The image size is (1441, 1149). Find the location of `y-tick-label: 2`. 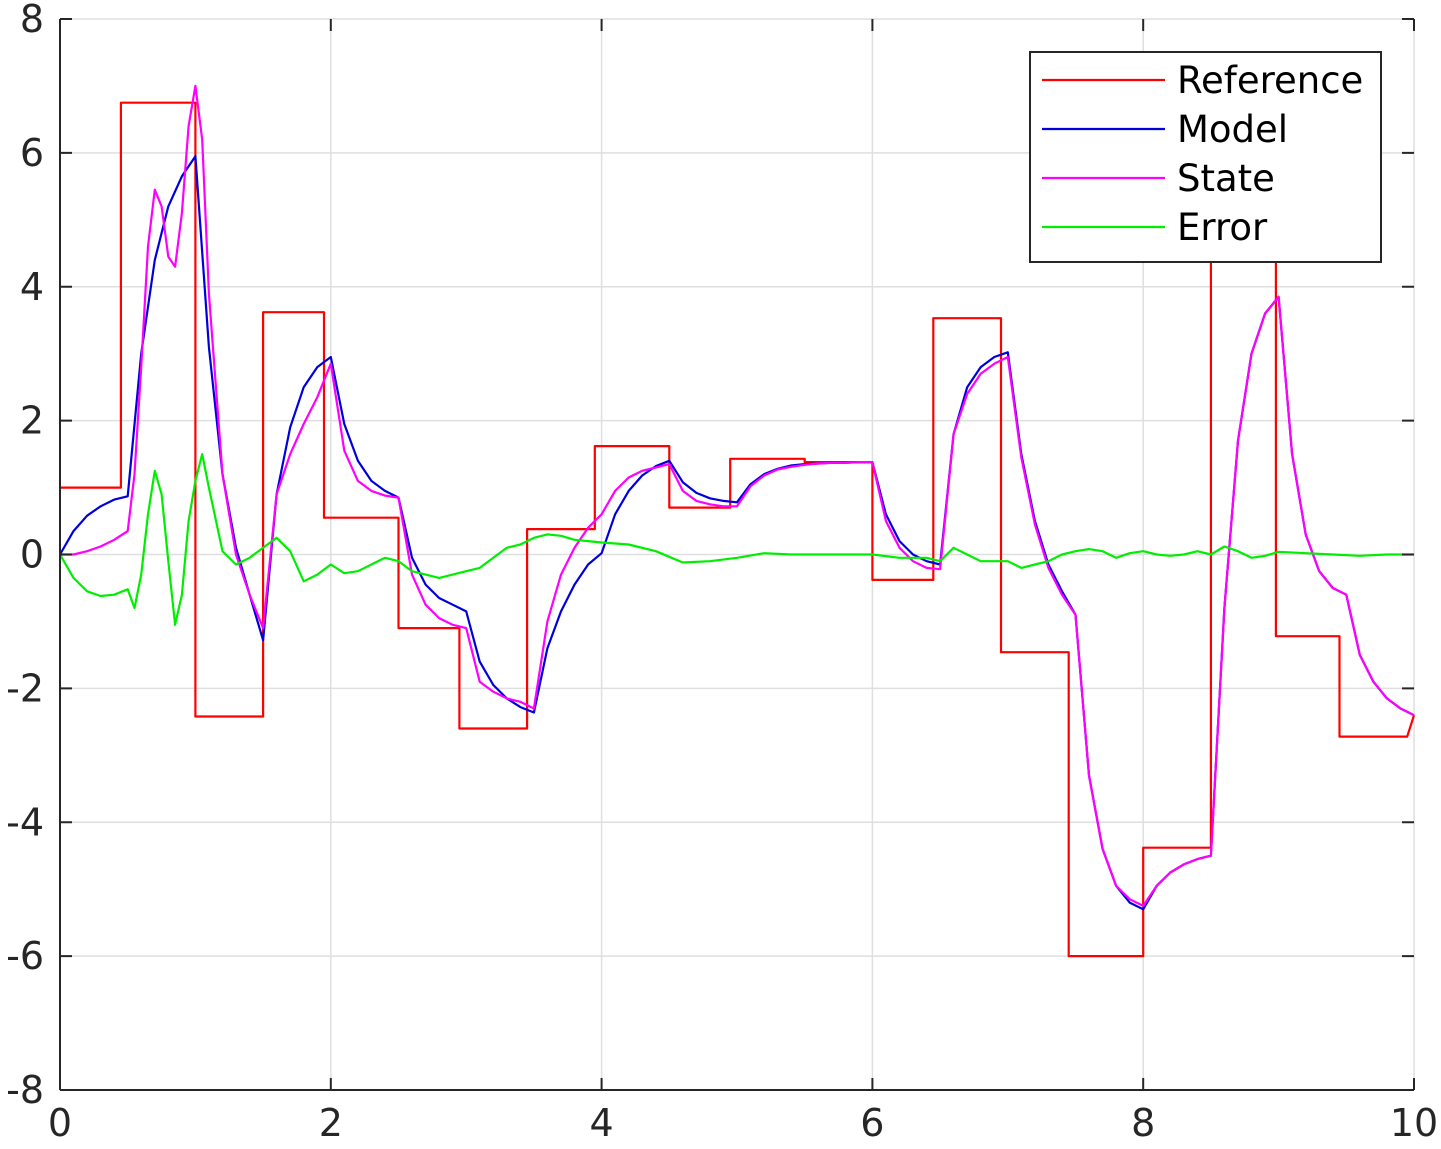

y-tick-label: 2 is located at coordinates (32, 421).